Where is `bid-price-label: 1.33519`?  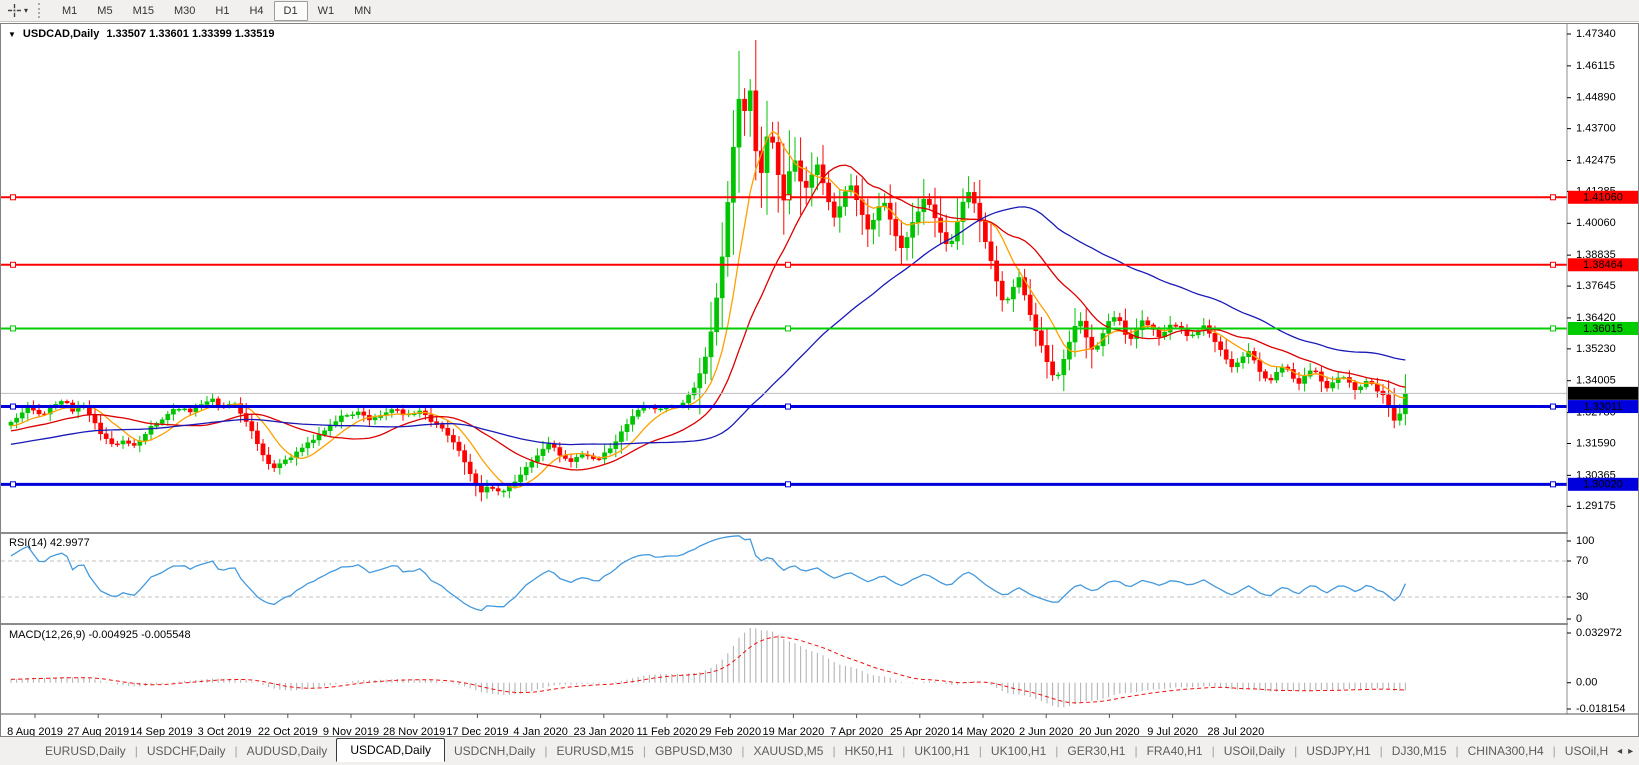 bid-price-label: 1.33519 is located at coordinates (1603, 393).